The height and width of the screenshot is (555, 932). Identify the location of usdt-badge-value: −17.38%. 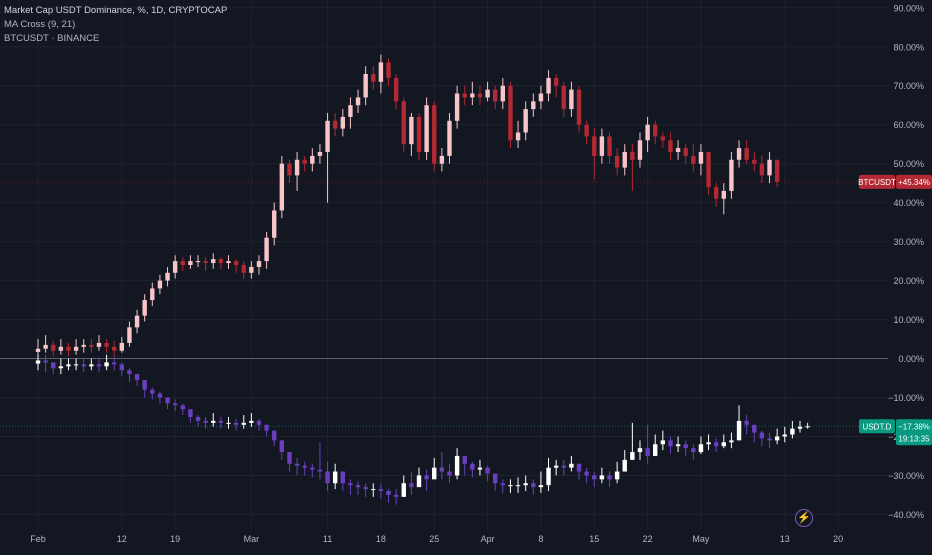
(914, 426).